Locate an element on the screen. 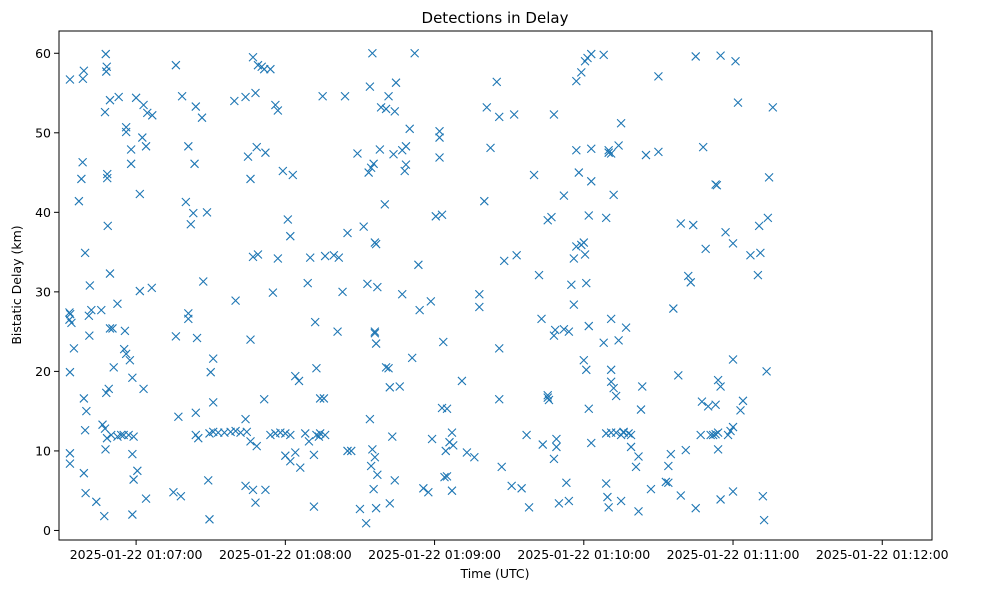 Image resolution: width=986 pixels, height=590 pixels. y-tick-label: 20 is located at coordinates (43, 371).